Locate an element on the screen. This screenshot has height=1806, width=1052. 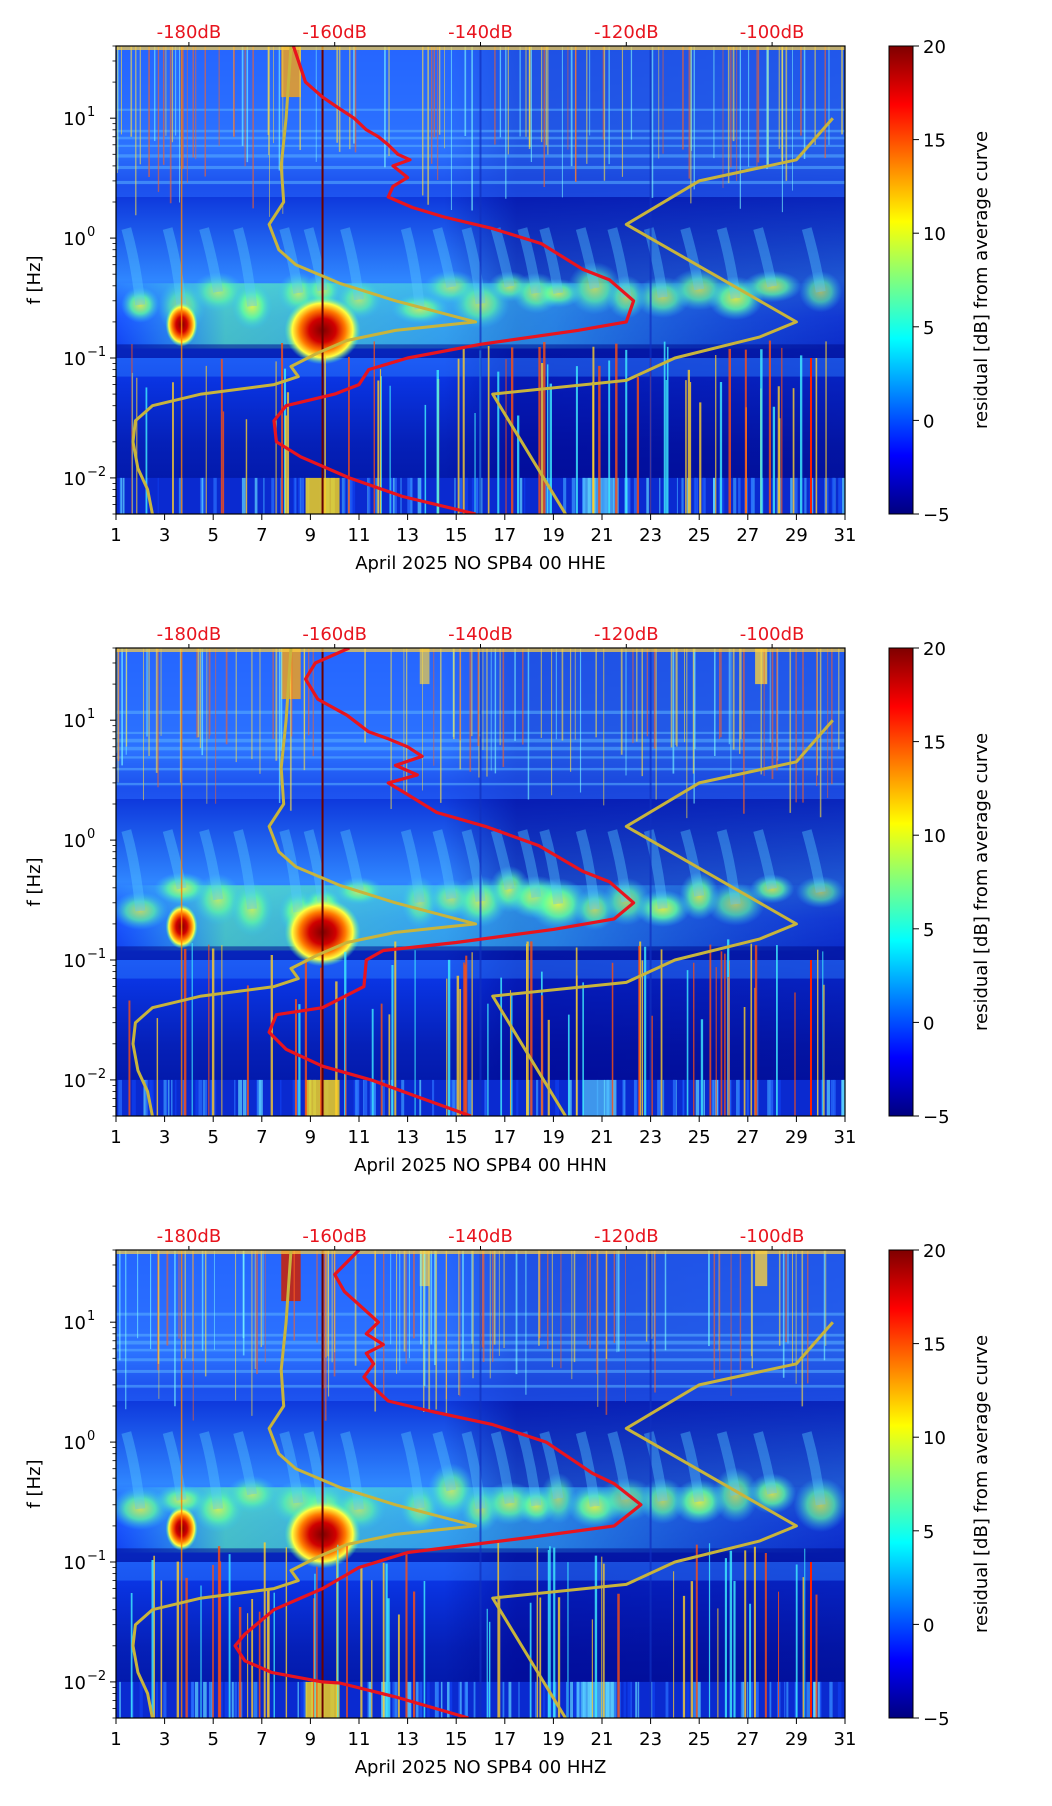
y-tick-base: 10 is located at coordinates (74, 119).